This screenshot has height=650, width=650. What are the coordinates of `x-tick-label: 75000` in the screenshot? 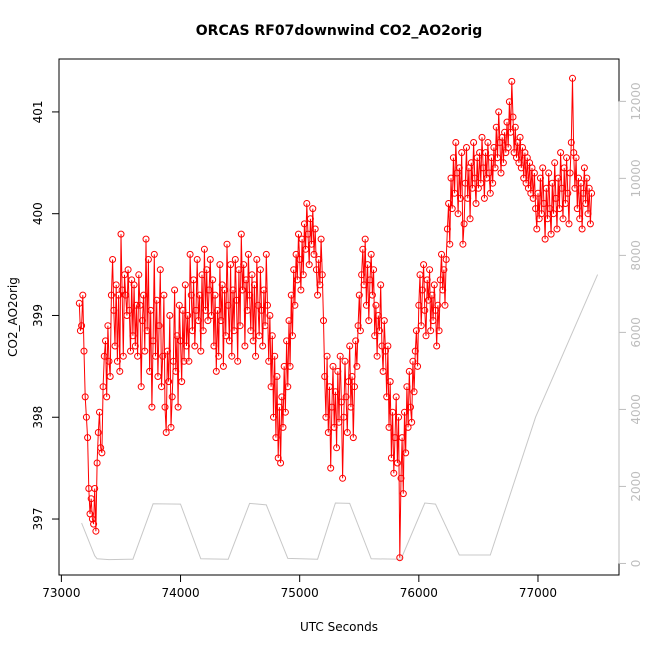 It's located at (300, 593).